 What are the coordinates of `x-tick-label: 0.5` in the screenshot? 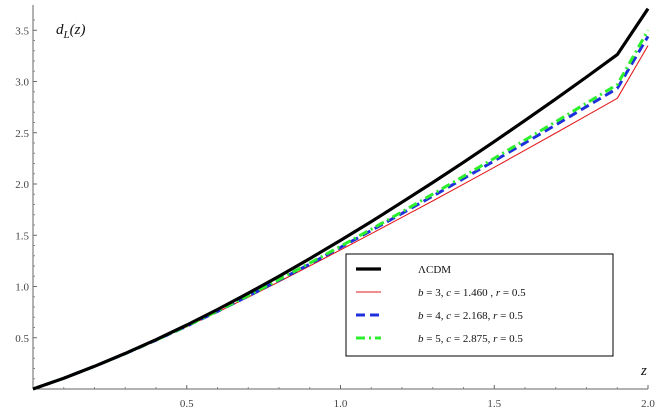 It's located at (187, 404).